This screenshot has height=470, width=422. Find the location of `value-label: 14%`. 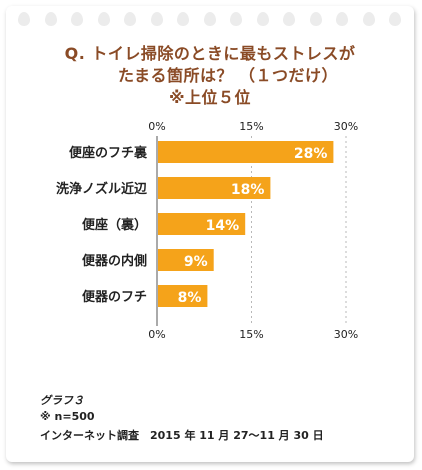

value-label: 14% is located at coordinates (223, 226).